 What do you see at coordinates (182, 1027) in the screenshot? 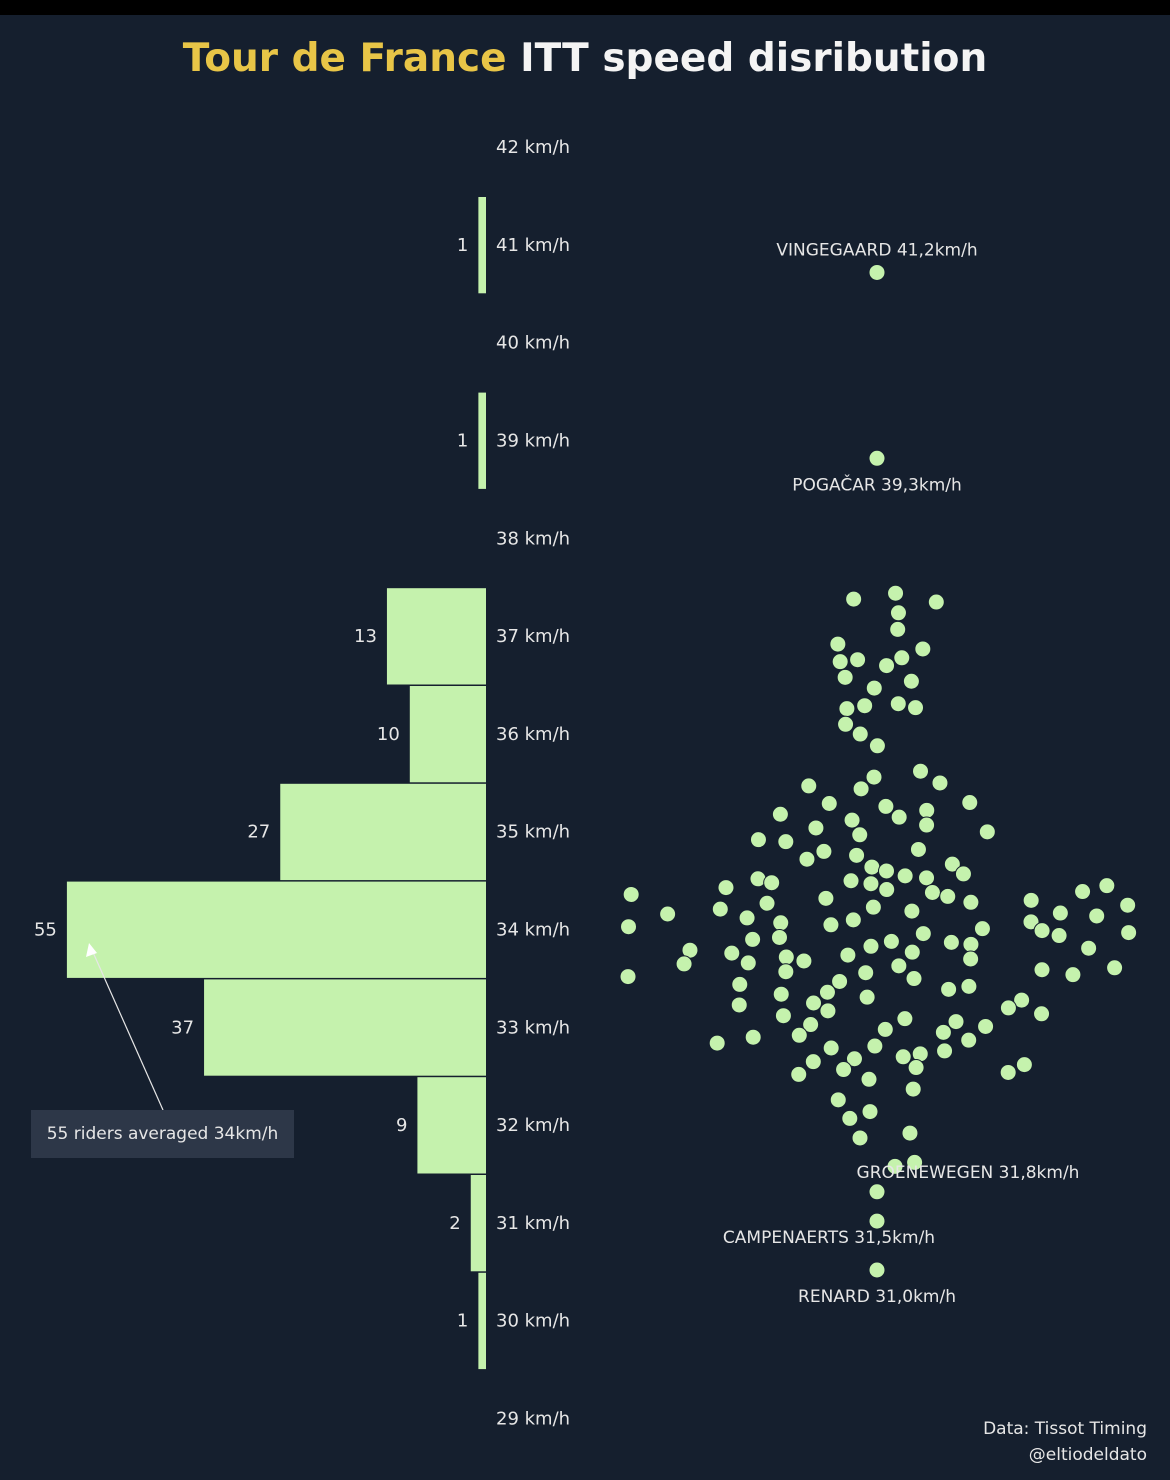
I see `bar-count-label: 37` at bounding box center [182, 1027].